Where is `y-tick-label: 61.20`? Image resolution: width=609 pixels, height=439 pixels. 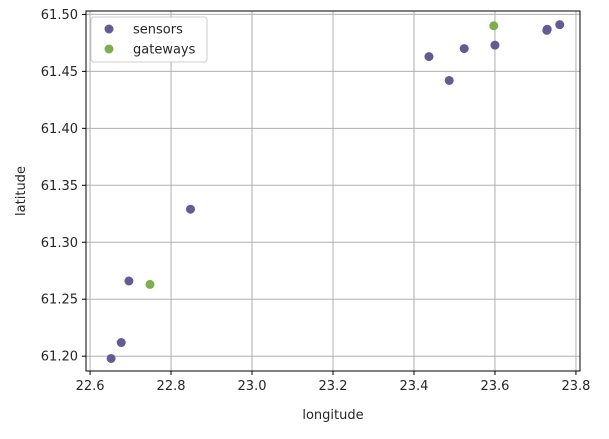
y-tick-label: 61.20 is located at coordinates (59, 357).